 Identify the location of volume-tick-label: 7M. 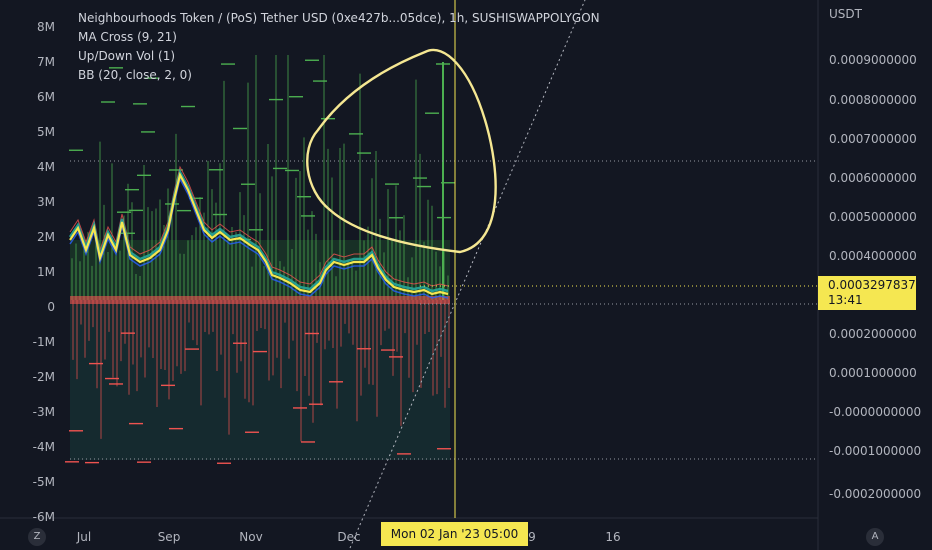
(46, 62).